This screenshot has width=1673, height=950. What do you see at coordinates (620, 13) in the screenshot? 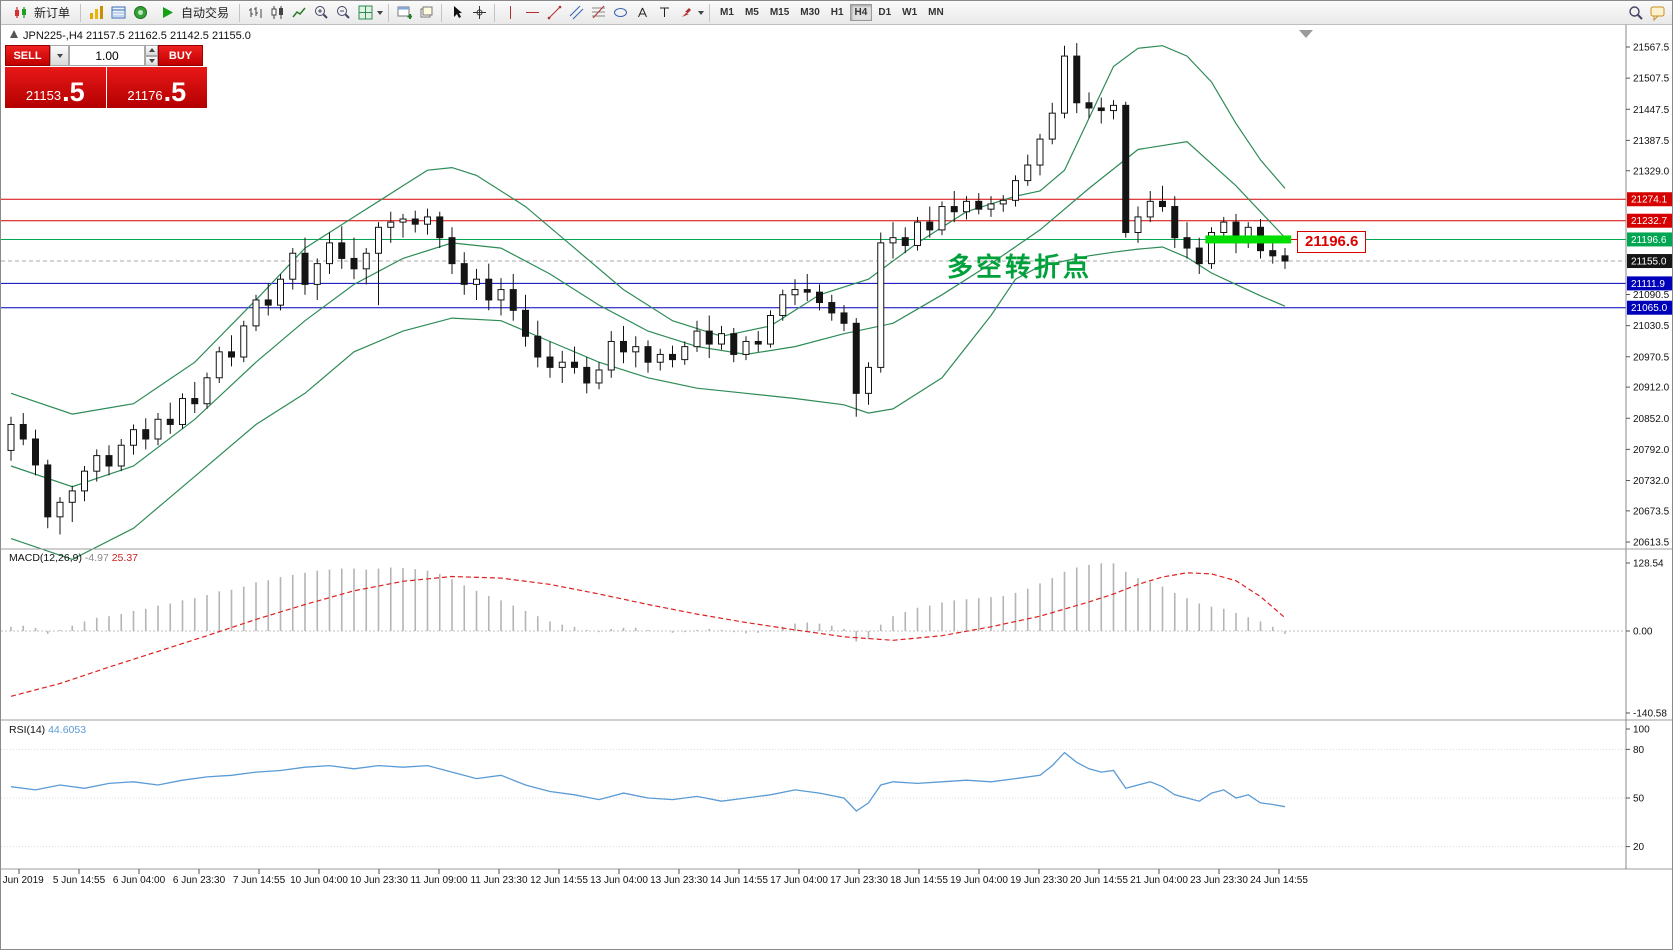
I see `shapes-icon` at bounding box center [620, 13].